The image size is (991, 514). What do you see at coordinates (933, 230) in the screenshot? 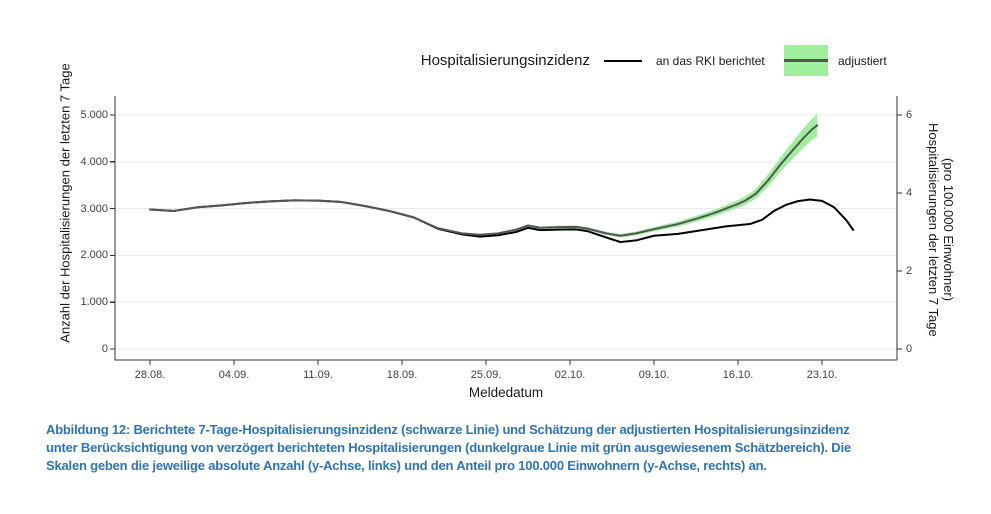
I see `y-axis-right-title-line1: Hospitalisierungen der letzten 7 Tage` at bounding box center [933, 230].